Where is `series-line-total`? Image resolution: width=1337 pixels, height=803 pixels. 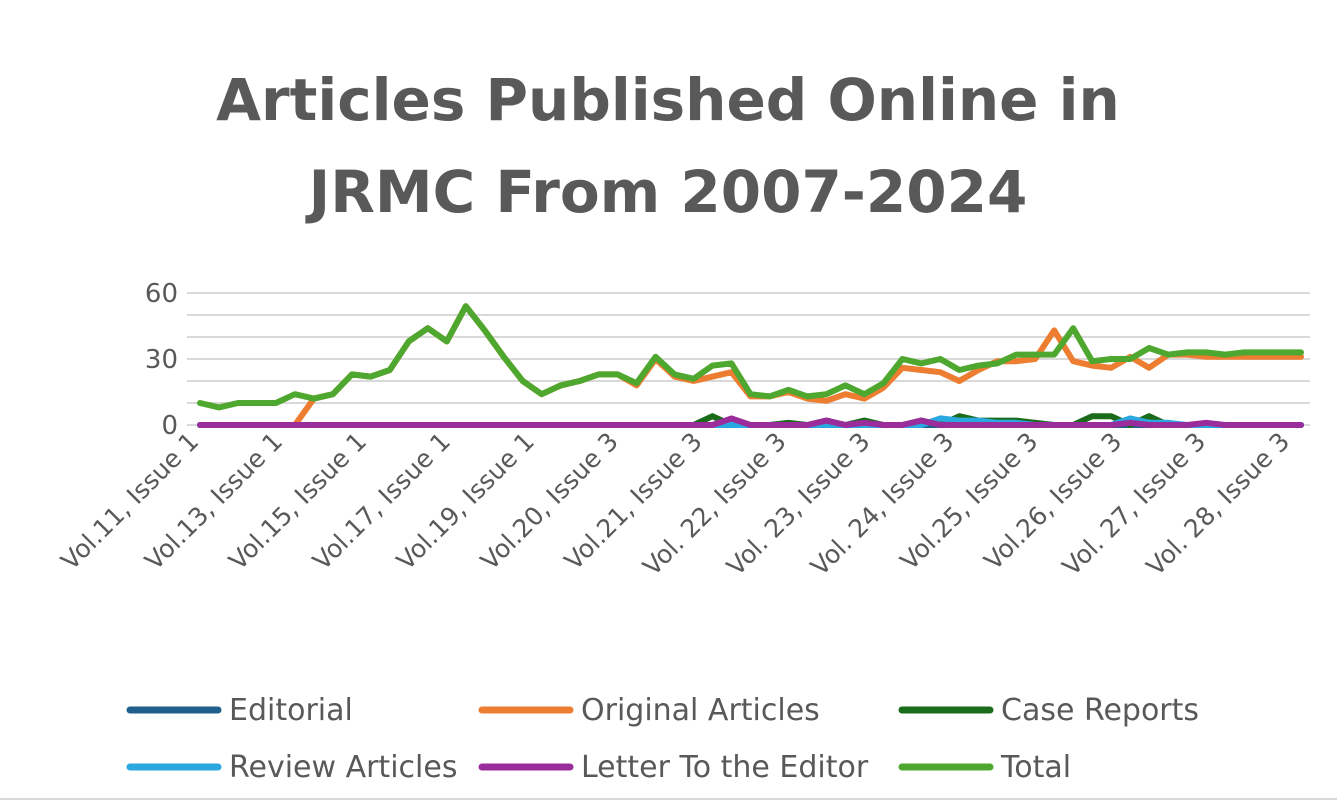 series-line-total is located at coordinates (750, 357).